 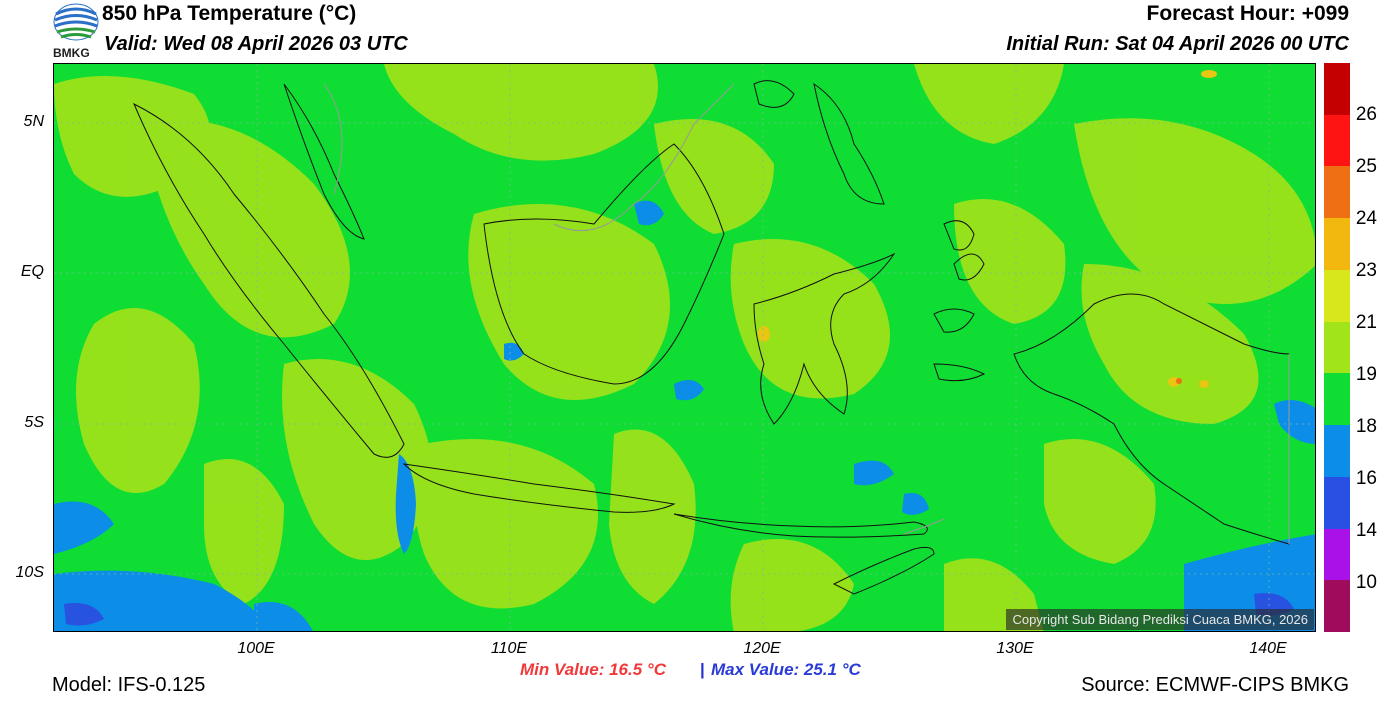 I want to click on colorbar-label: 24, so click(x=1366, y=218).